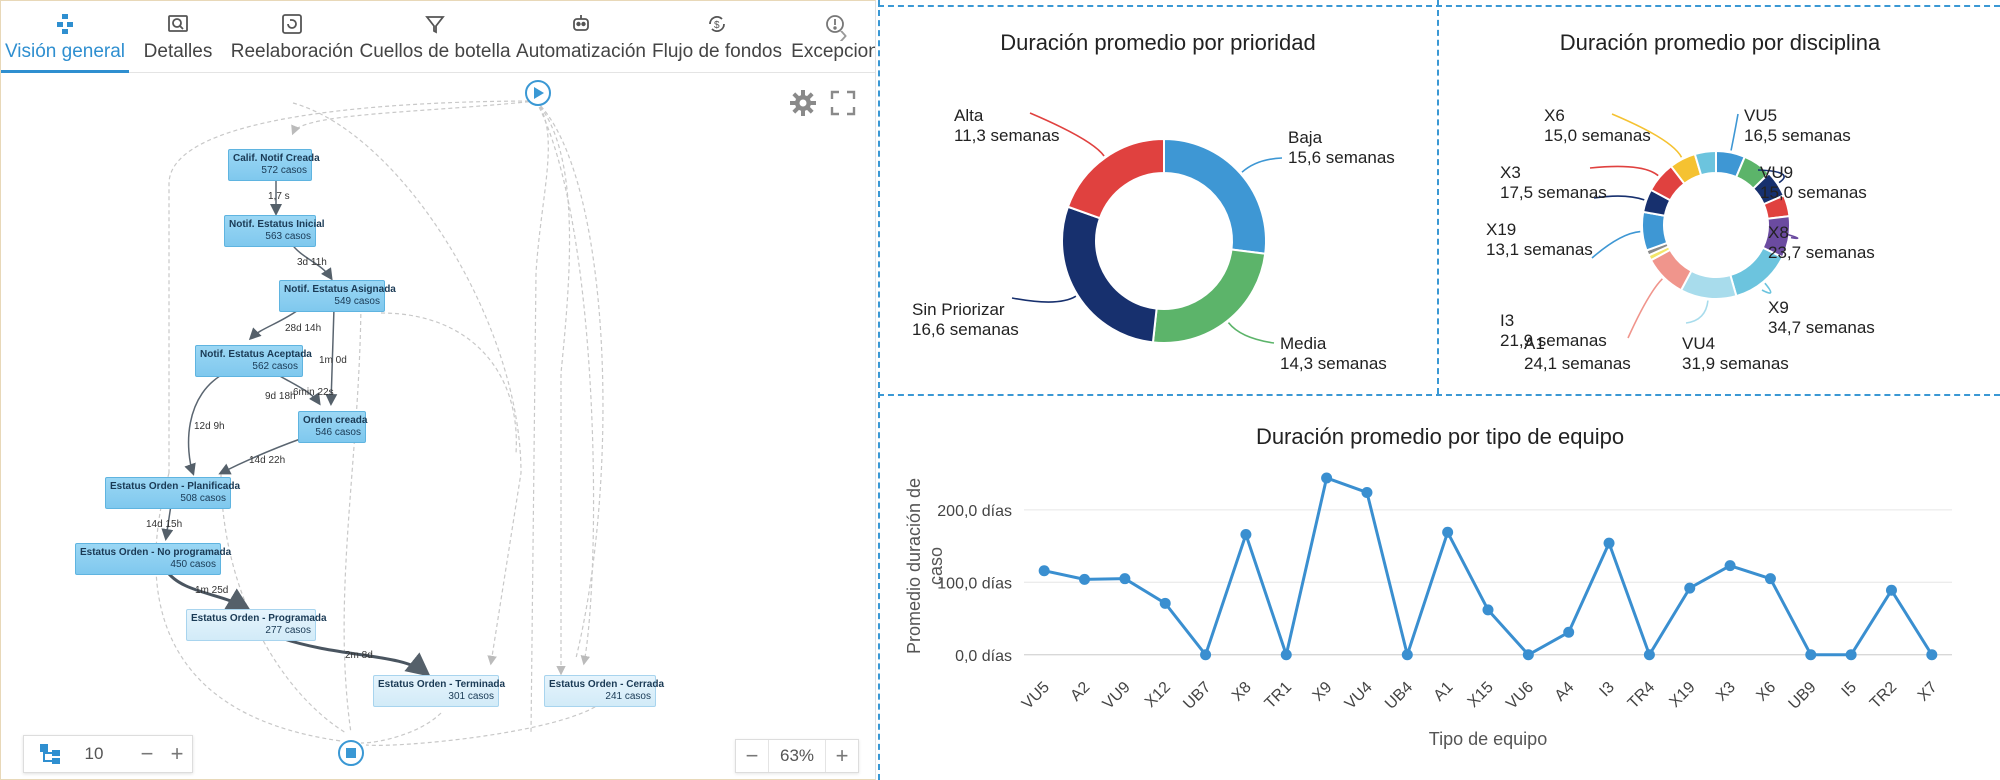 This screenshot has height=780, width=2000. I want to click on gear-icon, so click(803, 103).